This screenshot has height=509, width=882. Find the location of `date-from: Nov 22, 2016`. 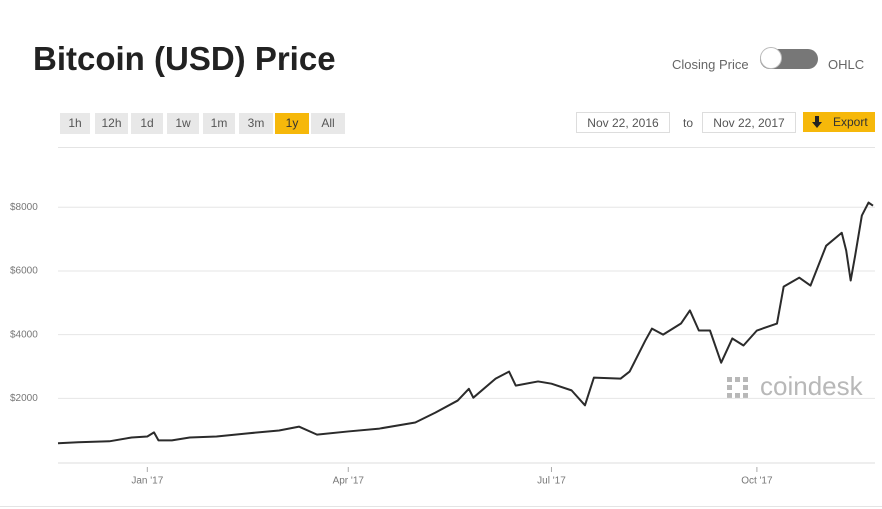

date-from: Nov 22, 2016 is located at coordinates (623, 122).